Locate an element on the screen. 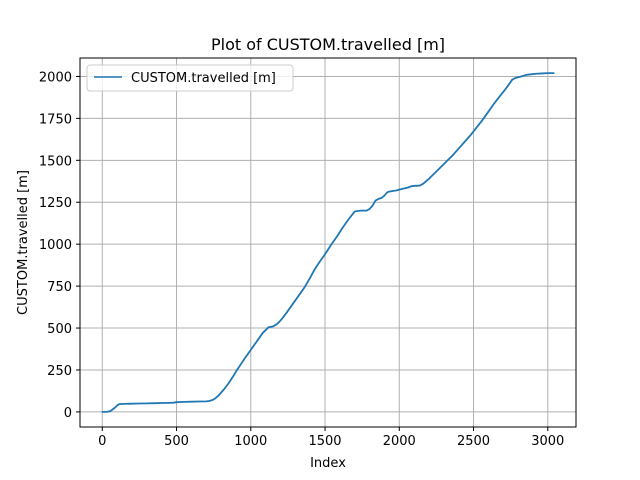 The image size is (640, 480). x-tick-label: 2500 is located at coordinates (473, 441).